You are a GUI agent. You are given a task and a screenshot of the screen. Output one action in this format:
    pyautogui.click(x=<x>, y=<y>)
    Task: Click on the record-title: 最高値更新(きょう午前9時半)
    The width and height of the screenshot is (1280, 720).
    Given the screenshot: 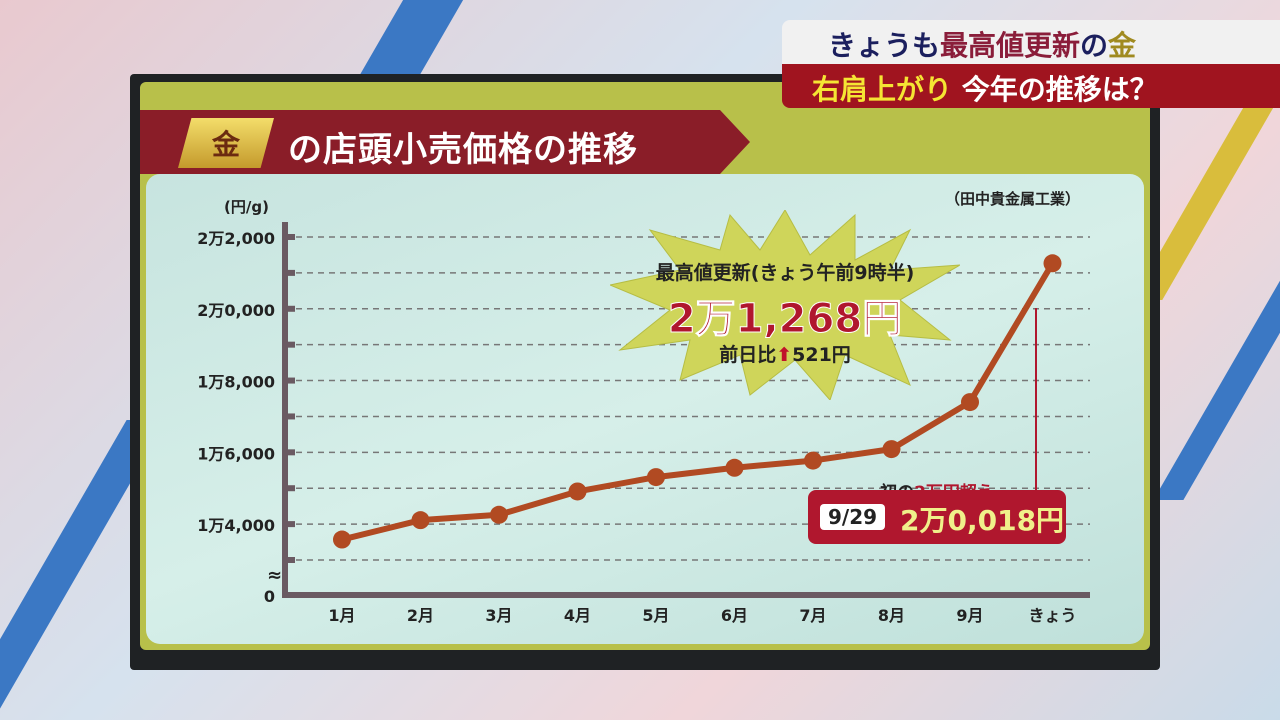 What is the action you would take?
    pyautogui.click(x=785, y=273)
    